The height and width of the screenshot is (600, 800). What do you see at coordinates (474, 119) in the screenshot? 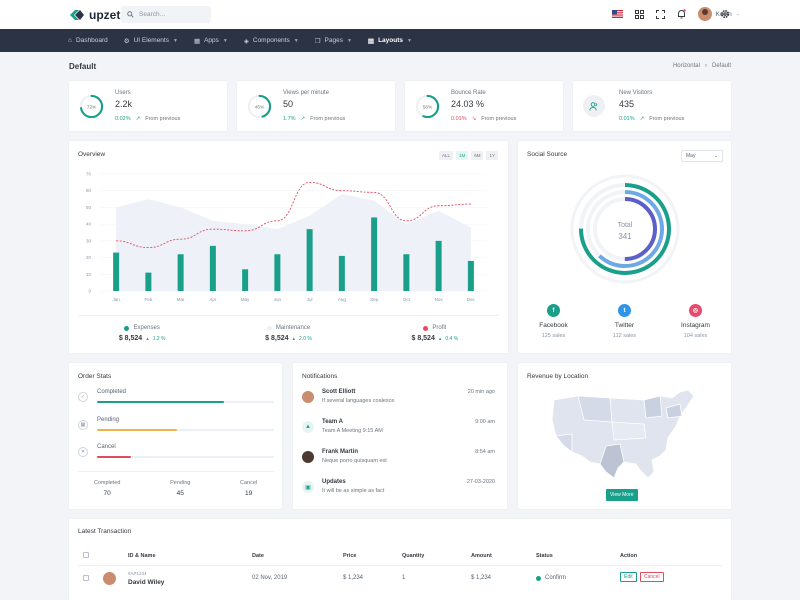
I see `arrow-down-icon: ↘` at bounding box center [474, 119].